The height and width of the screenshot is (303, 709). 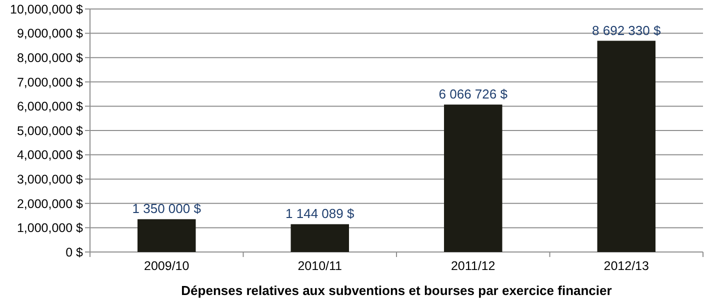 I want to click on x-axis-title: Dépenses relatives aux subventions et bourses par exercice financier, so click(x=396, y=290).